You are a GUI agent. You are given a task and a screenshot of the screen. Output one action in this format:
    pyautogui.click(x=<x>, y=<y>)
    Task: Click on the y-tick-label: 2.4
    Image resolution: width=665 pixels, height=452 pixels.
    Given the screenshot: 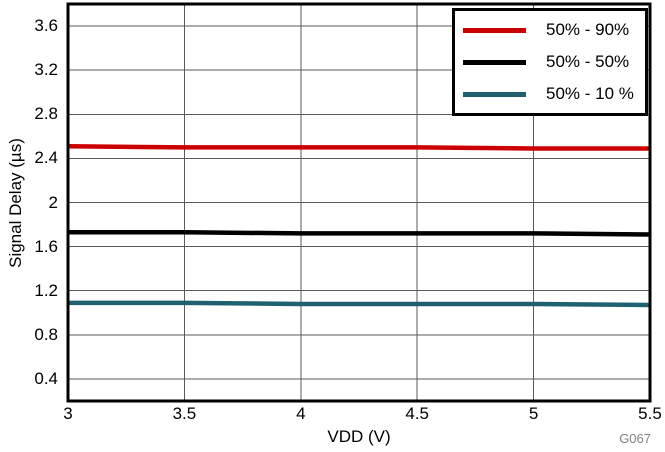 What is the action you would take?
    pyautogui.click(x=46, y=158)
    